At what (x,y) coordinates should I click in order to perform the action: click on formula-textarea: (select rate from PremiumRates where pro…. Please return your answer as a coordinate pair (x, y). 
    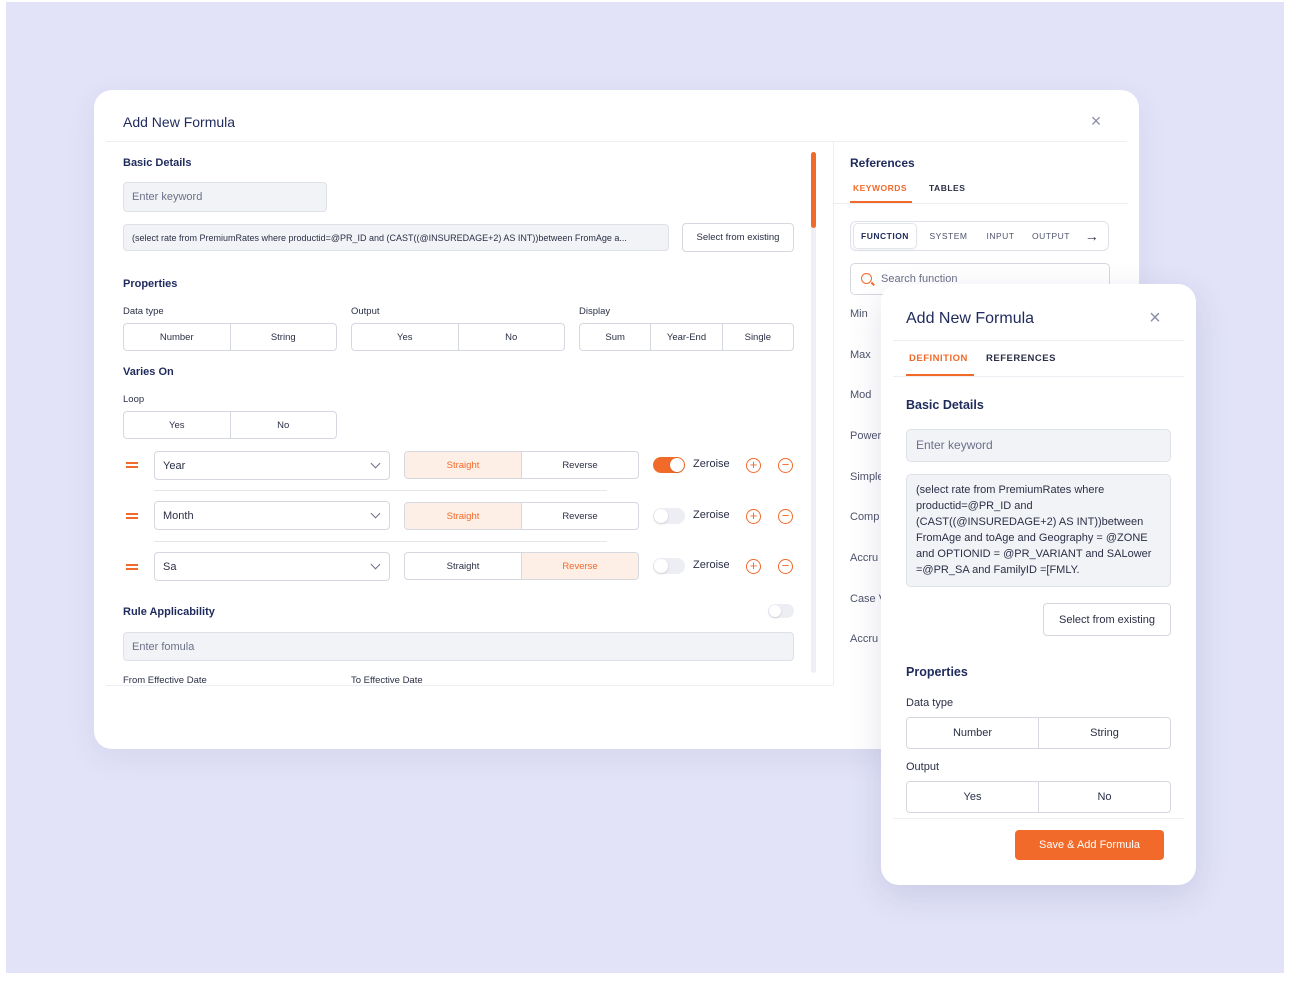
    Looking at the image, I should click on (1038, 530).